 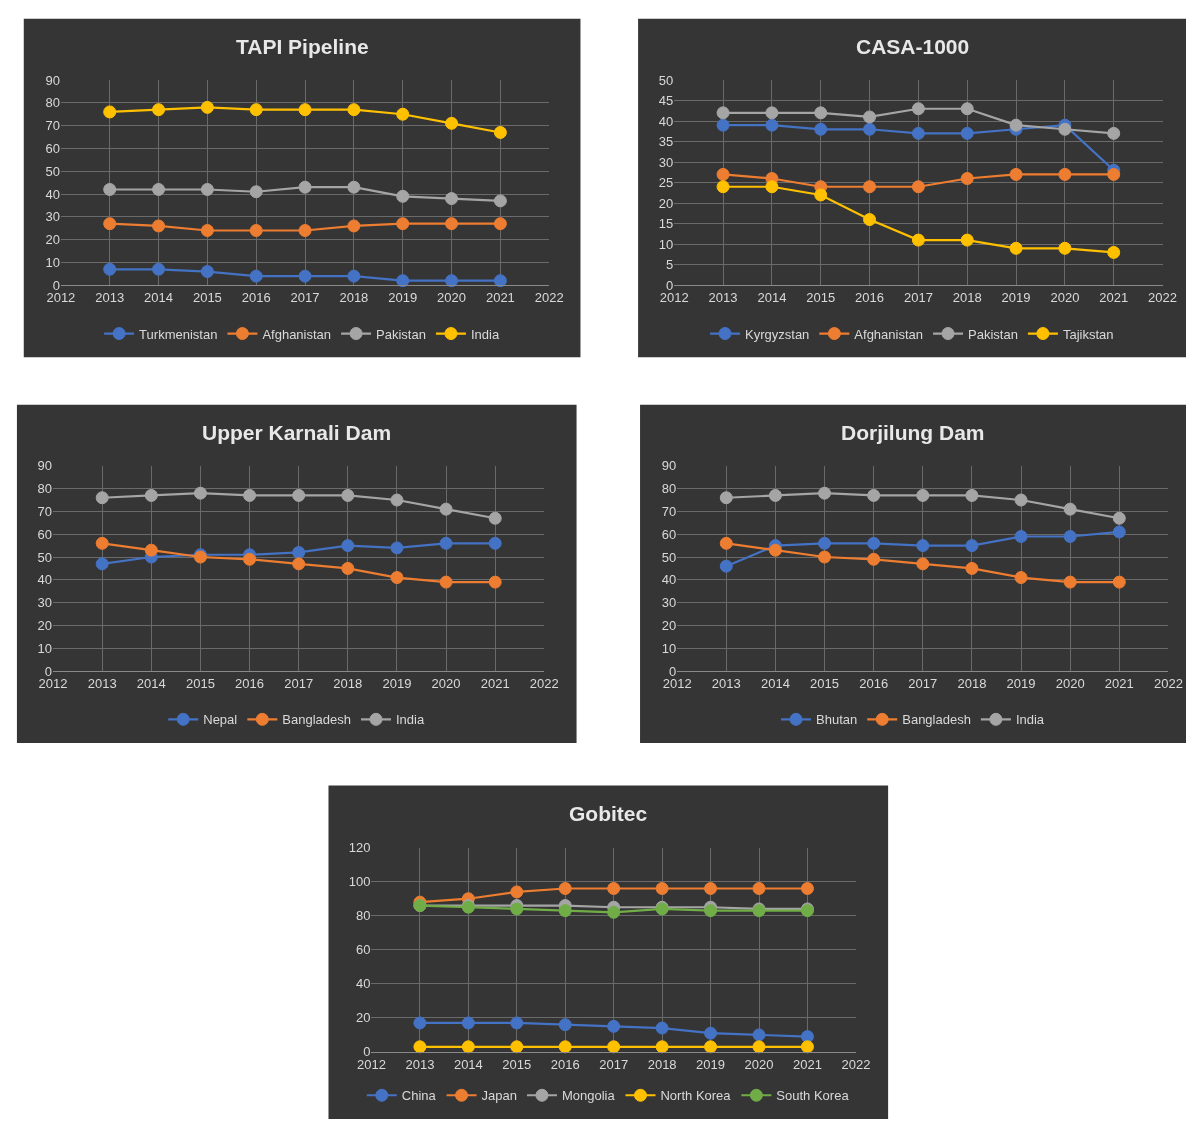 I want to click on chart-title: Dorjilung Dam, so click(x=913, y=432).